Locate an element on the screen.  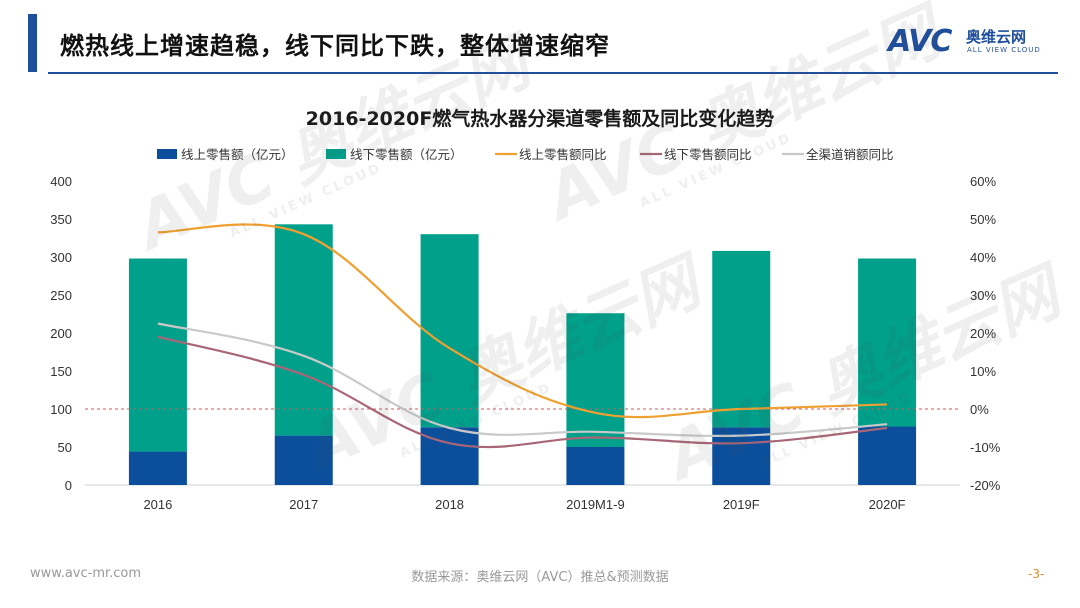
y-tick-label: 0 is located at coordinates (68, 485).